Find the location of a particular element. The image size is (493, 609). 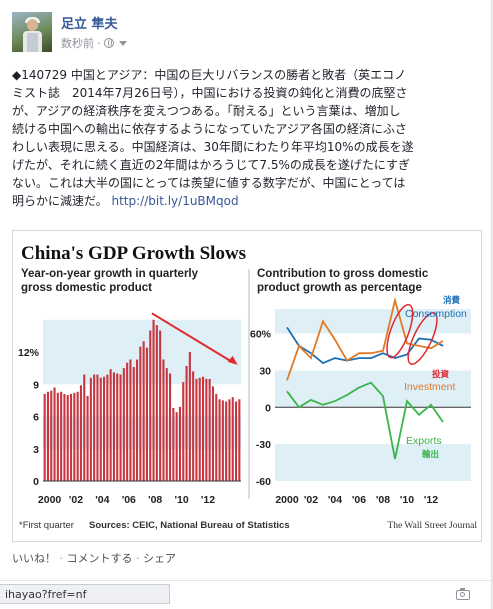

camera-icon is located at coordinates (463, 594).